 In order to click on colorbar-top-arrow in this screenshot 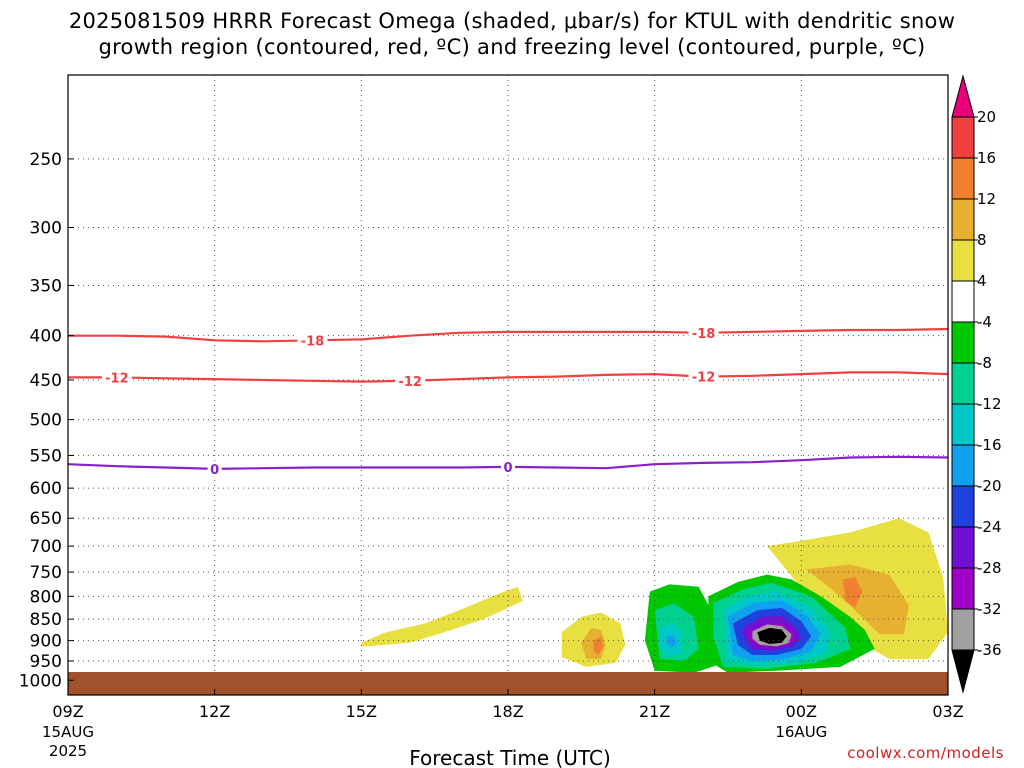, I will do `click(963, 96)`.